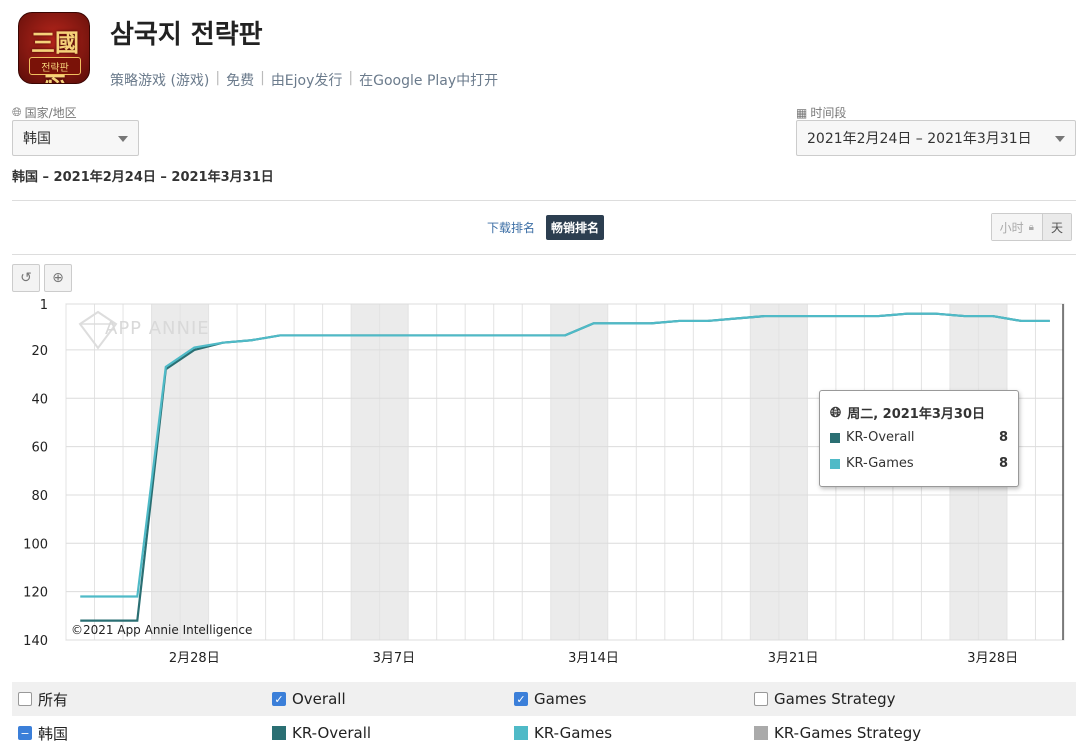  What do you see at coordinates (160, 81) in the screenshot?
I see `app-category-link: 策略游戏 (游戏)` at bounding box center [160, 81].